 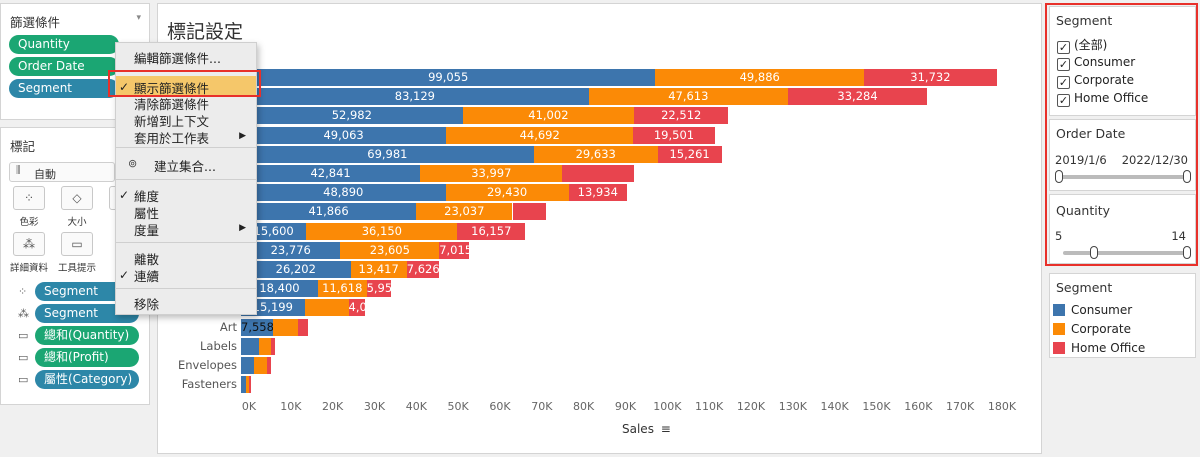 What do you see at coordinates (491, 231) in the screenshot?
I see `bar-home-office-bookcases: 16,157` at bounding box center [491, 231].